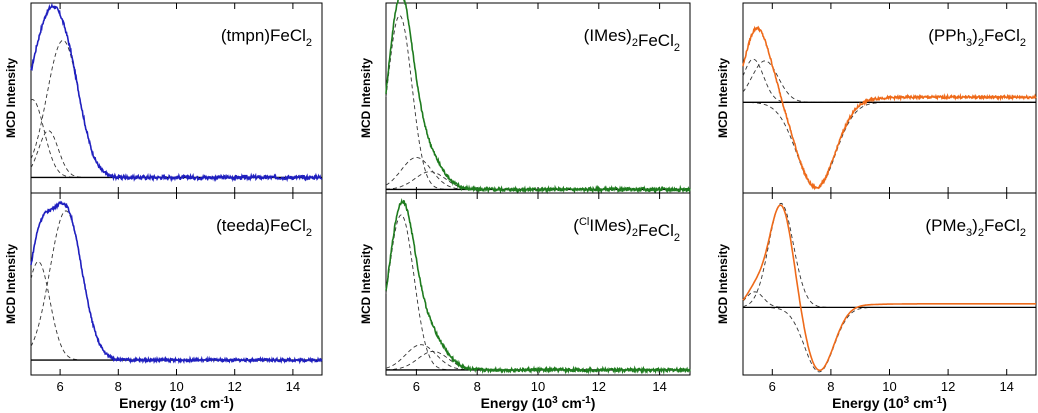 The image size is (1038, 413). Describe the element at coordinates (975, 227) in the screenshot. I see `panel-label: (PMe3)2FeCl2` at that location.